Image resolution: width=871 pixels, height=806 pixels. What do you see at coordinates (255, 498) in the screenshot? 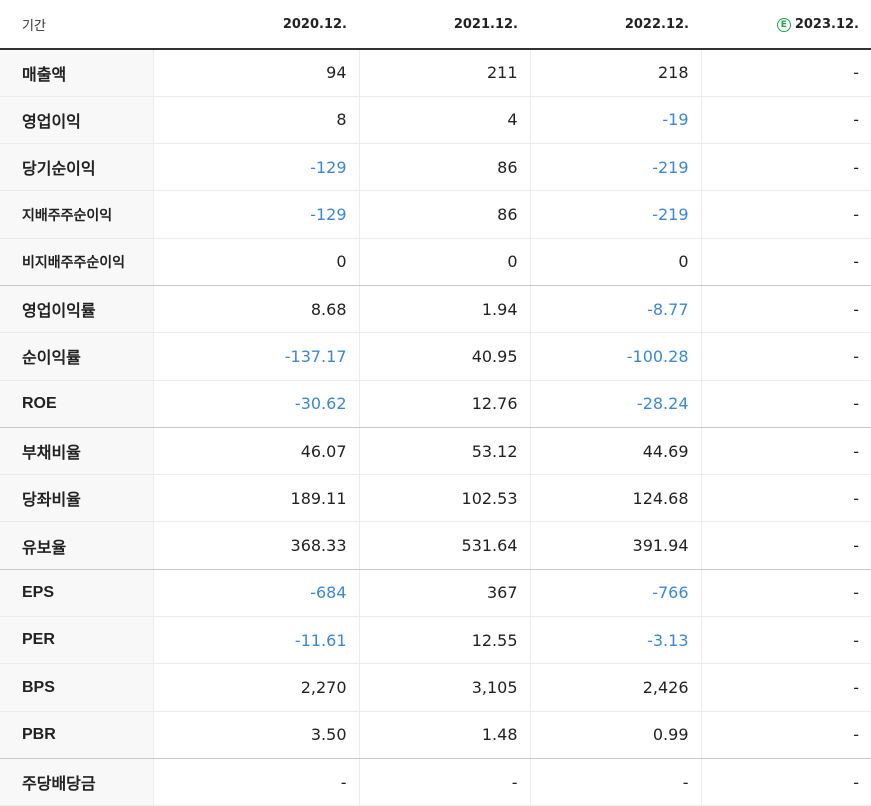
I see `row-value: 189.11` at bounding box center [255, 498].